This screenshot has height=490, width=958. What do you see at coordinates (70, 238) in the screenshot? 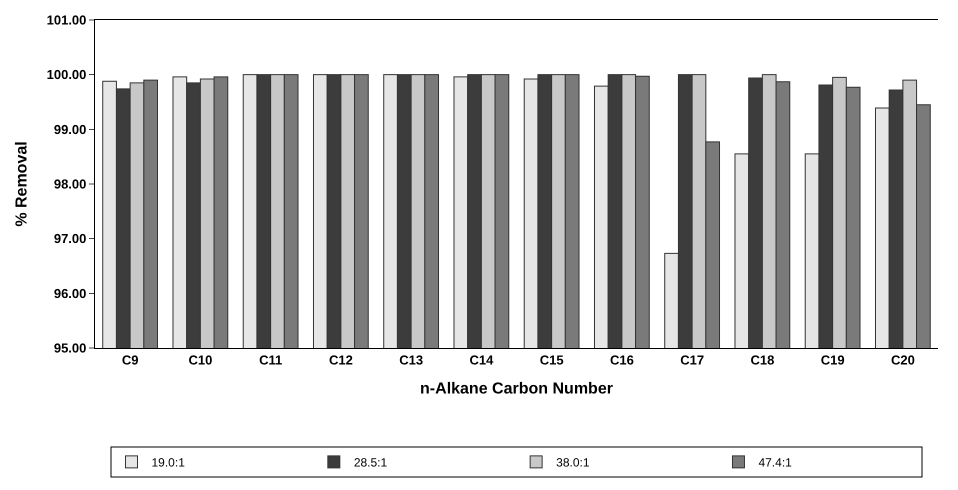
I see `y-tick-label: 97.00` at bounding box center [70, 238].